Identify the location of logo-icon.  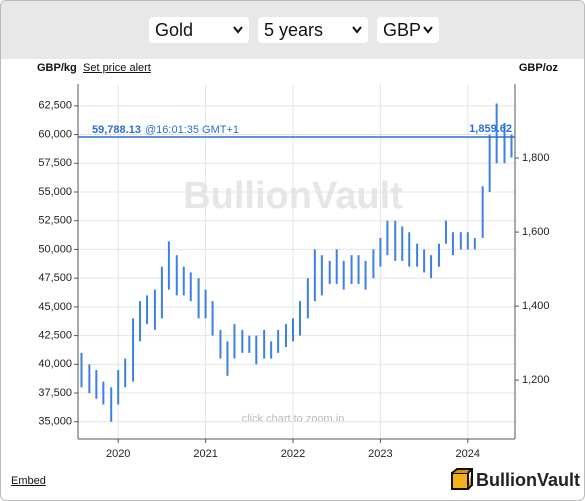
(462, 479).